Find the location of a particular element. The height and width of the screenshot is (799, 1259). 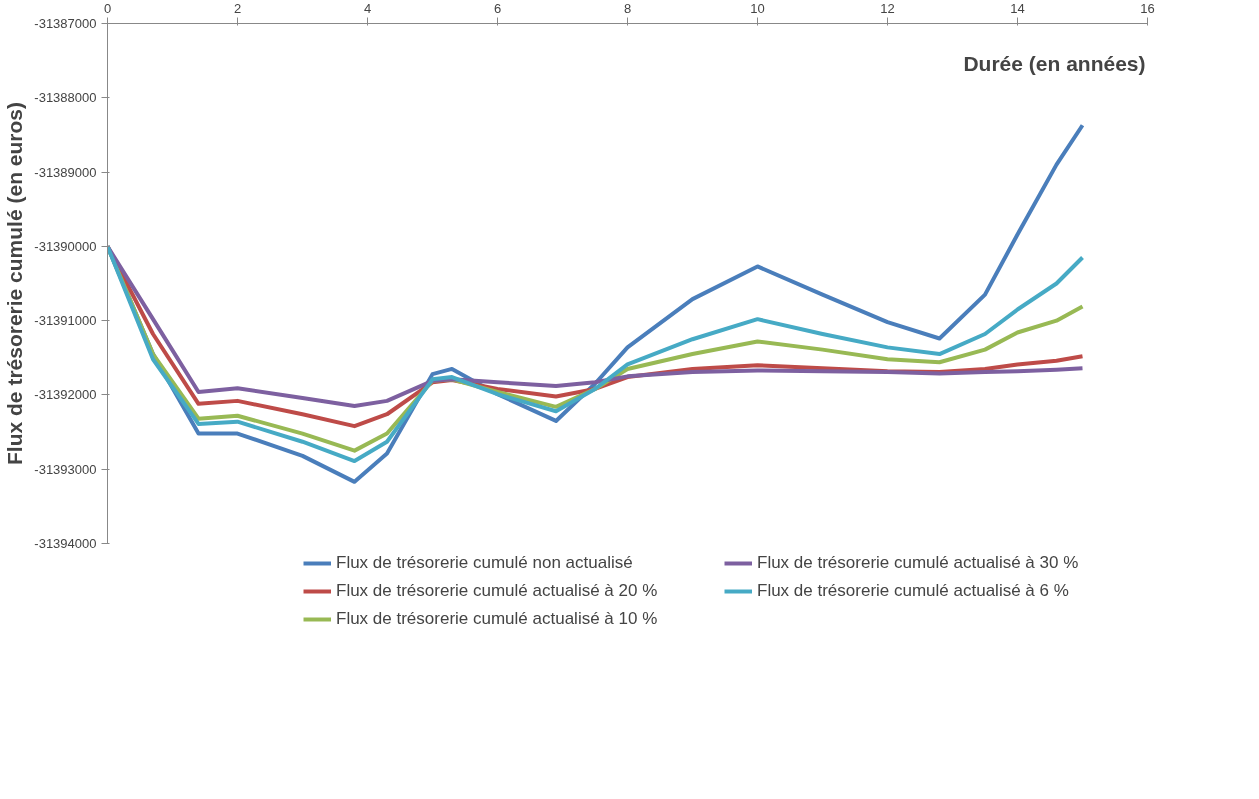

x-axis-title: Durée (en années) is located at coordinates (1054, 63).